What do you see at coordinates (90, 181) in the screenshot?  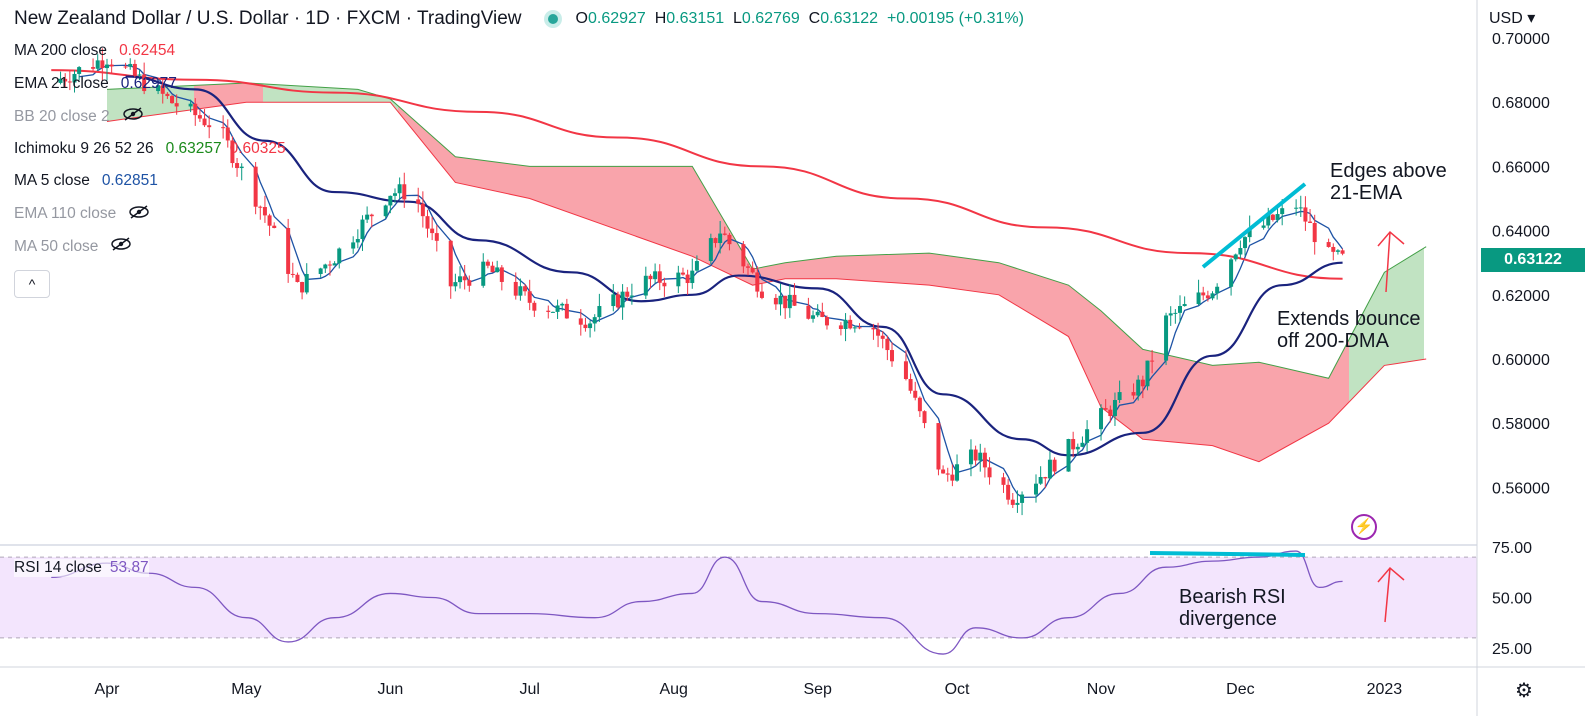 I see `legend-row-ma-5-close: MA 5 close 0.62851` at bounding box center [90, 181].